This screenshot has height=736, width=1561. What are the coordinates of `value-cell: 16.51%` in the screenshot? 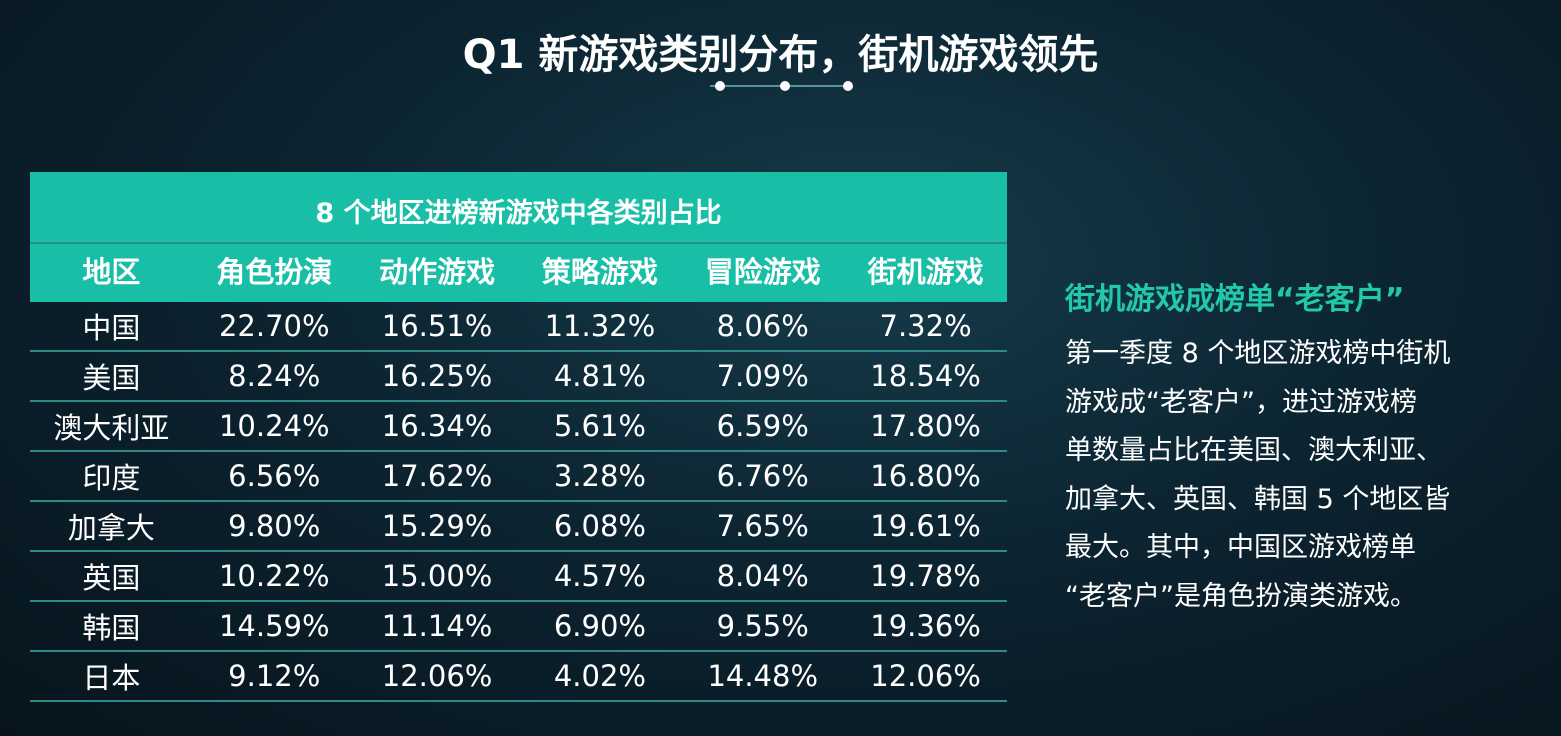 It's located at (437, 327).